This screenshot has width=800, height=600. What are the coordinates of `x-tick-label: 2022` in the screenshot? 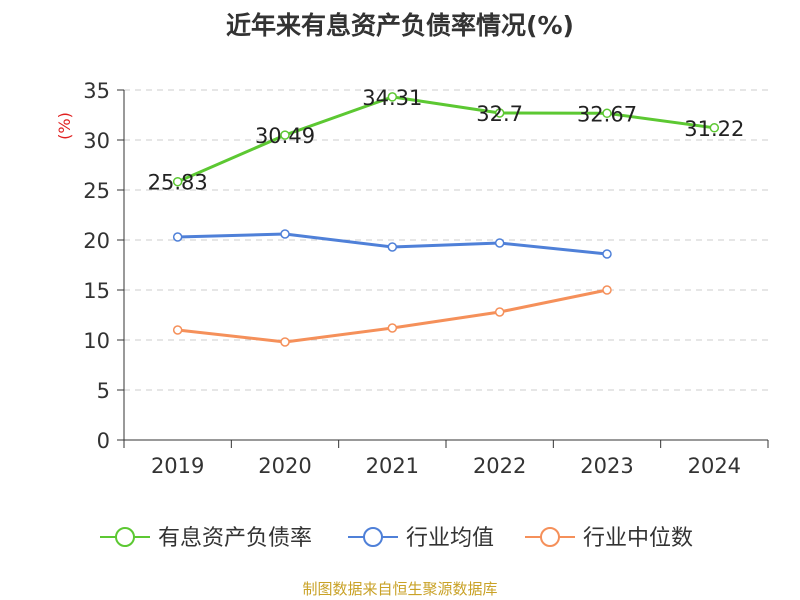 It's located at (499, 466).